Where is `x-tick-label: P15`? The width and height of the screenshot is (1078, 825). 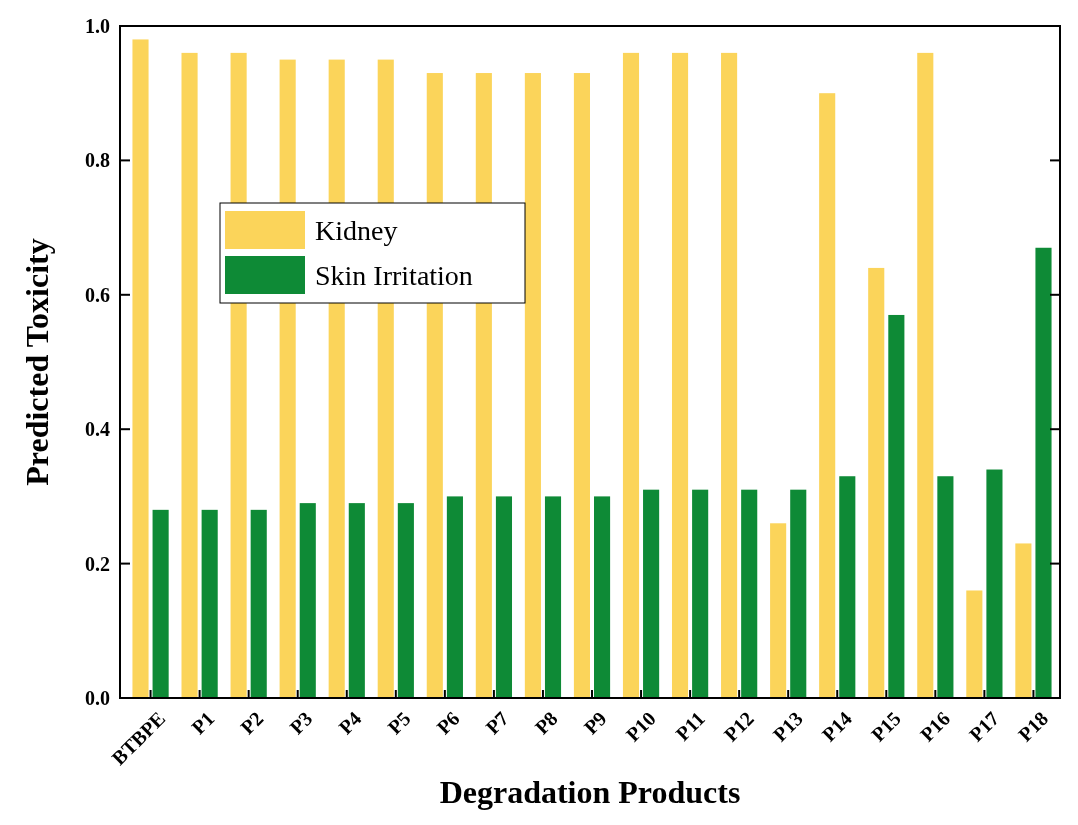 x-tick-label: P15 is located at coordinates (886, 726).